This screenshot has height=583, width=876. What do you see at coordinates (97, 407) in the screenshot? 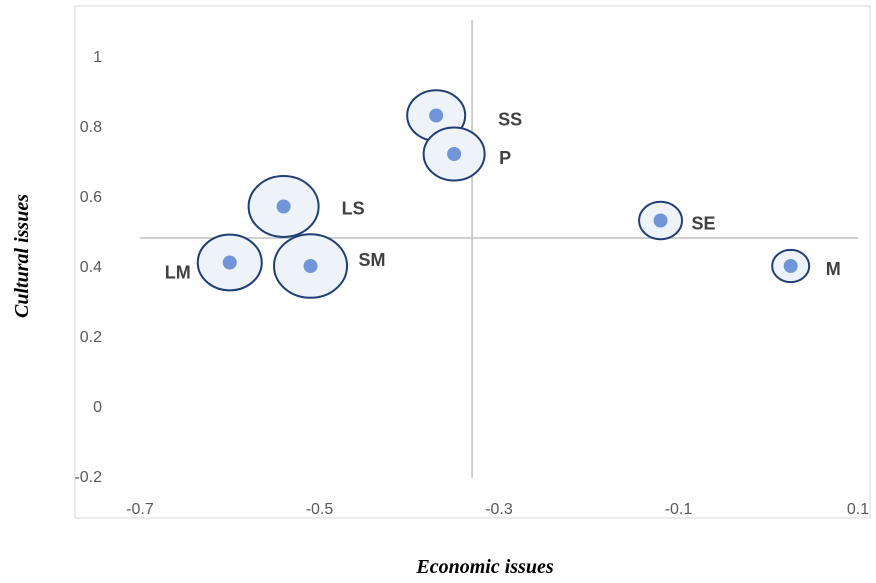
I see `y-tick-label: 0` at bounding box center [97, 407].